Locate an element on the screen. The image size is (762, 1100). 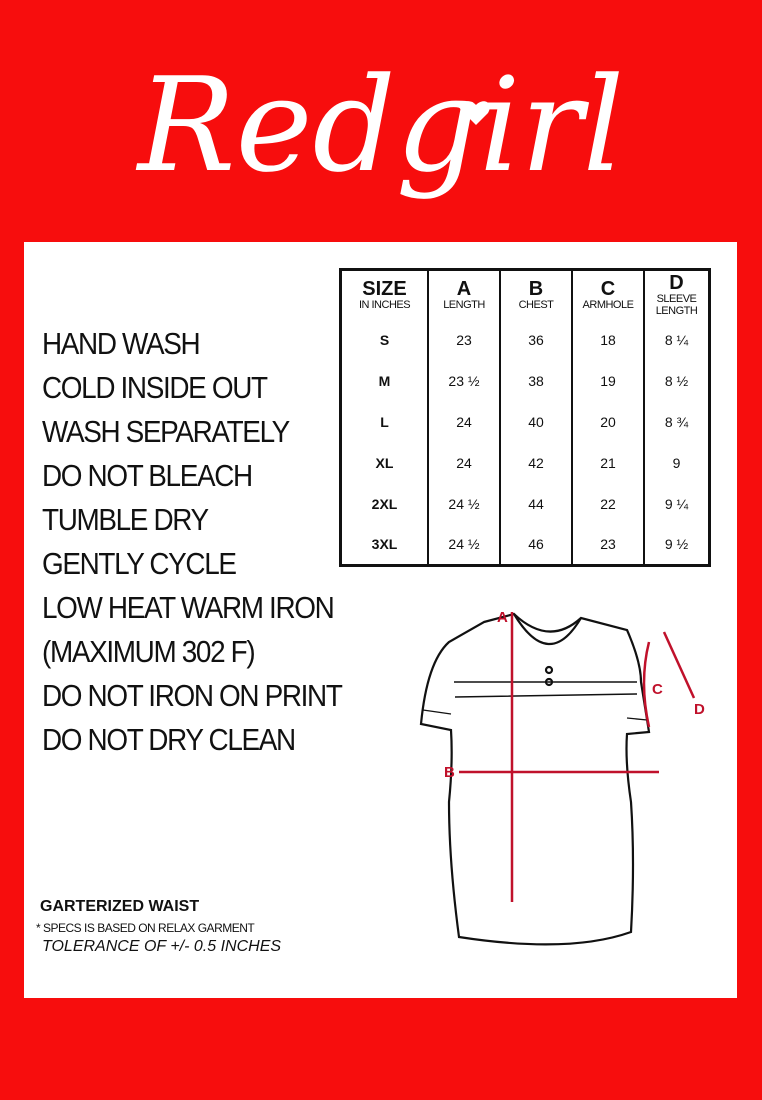
column-label: ARMHOLE is located at coordinates (608, 305).